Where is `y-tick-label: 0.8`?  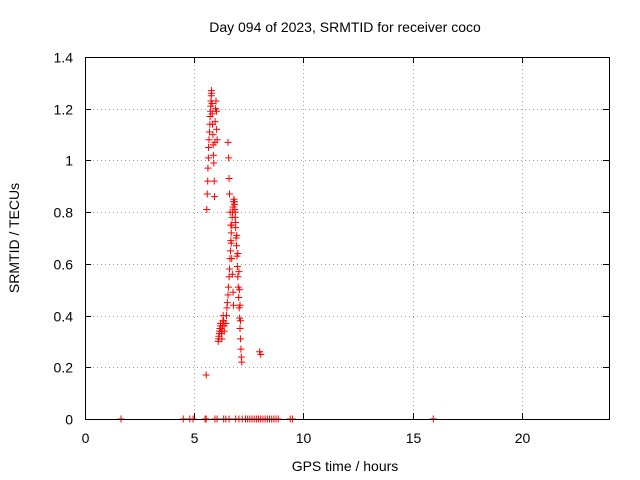 y-tick-label: 0.8 is located at coordinates (64, 213).